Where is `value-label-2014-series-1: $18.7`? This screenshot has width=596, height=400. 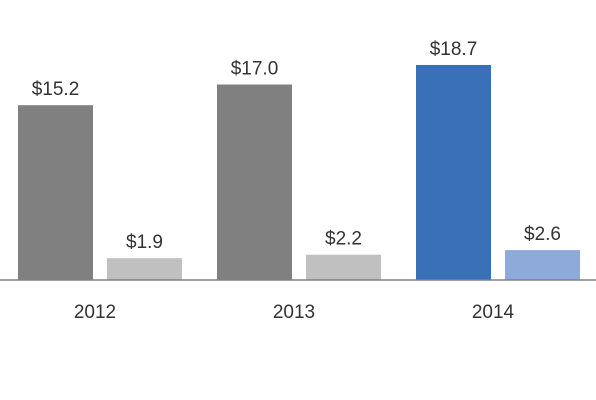
value-label-2014-series-1: $18.7 is located at coordinates (454, 49).